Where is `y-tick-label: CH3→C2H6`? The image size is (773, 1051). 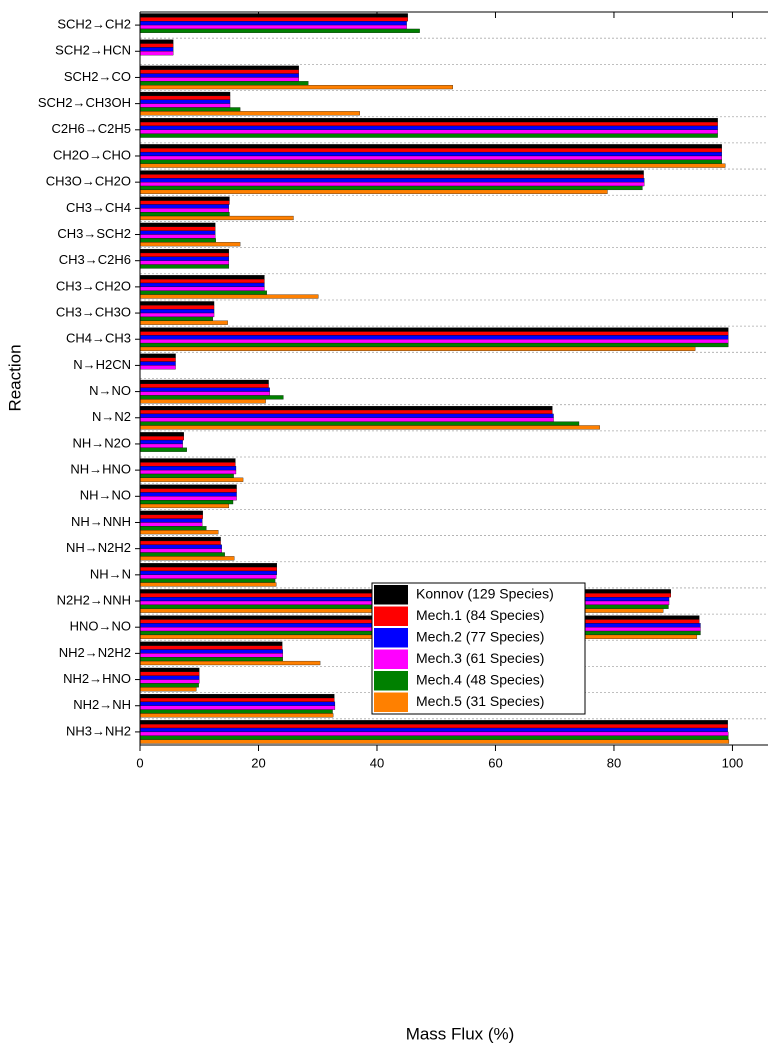
y-tick-label: CH3→C2H6 is located at coordinates (95, 259).